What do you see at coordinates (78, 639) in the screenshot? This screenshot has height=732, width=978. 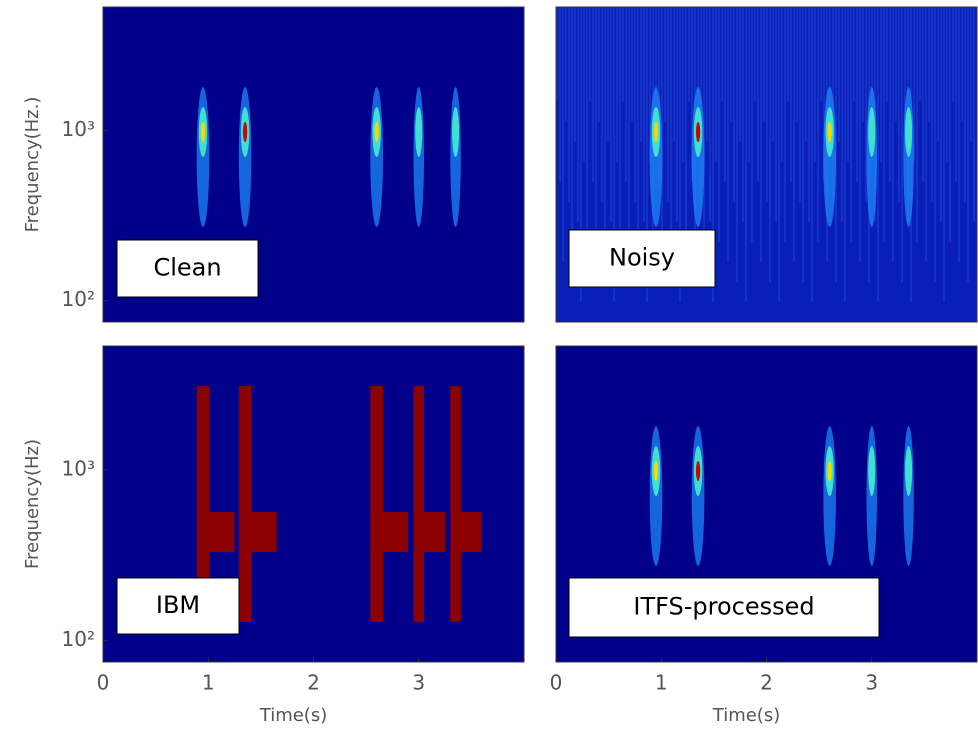 I see `y-tick-label: 10²` at bounding box center [78, 639].